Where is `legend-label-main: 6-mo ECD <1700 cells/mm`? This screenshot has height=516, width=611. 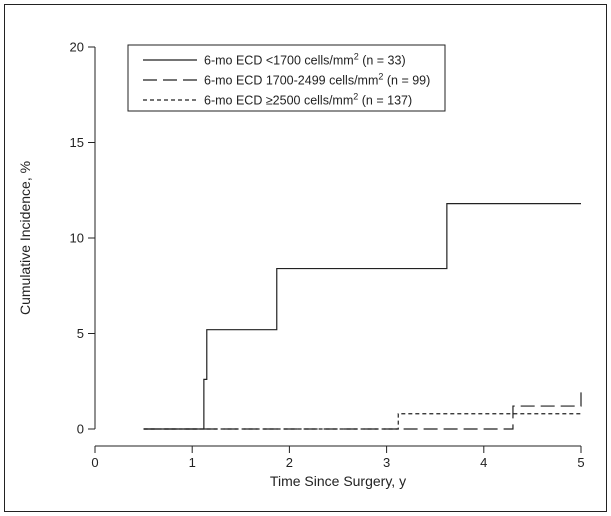 legend-label-main: 6-mo ECD <1700 cells/mm is located at coordinates (279, 61).